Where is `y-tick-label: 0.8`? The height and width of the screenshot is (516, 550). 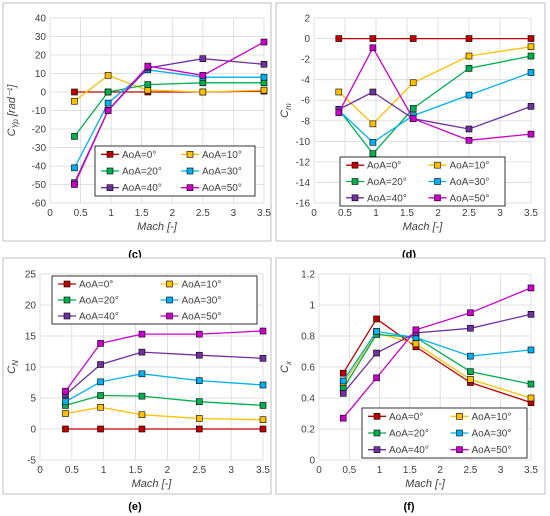 y-tick-label: 0.8 is located at coordinates (308, 337).